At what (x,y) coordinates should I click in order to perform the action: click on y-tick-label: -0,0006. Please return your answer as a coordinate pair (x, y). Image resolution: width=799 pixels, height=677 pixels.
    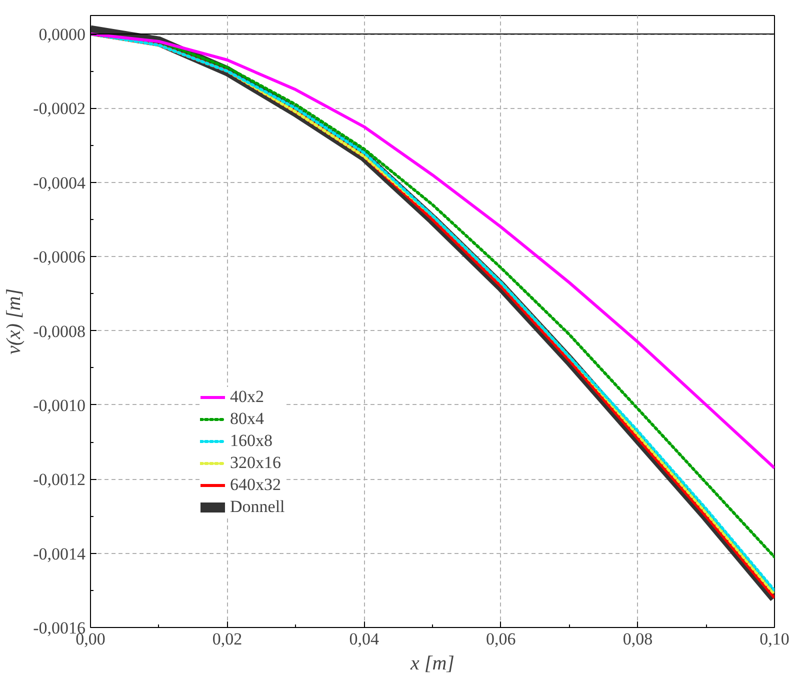
    Looking at the image, I should click on (59, 257).